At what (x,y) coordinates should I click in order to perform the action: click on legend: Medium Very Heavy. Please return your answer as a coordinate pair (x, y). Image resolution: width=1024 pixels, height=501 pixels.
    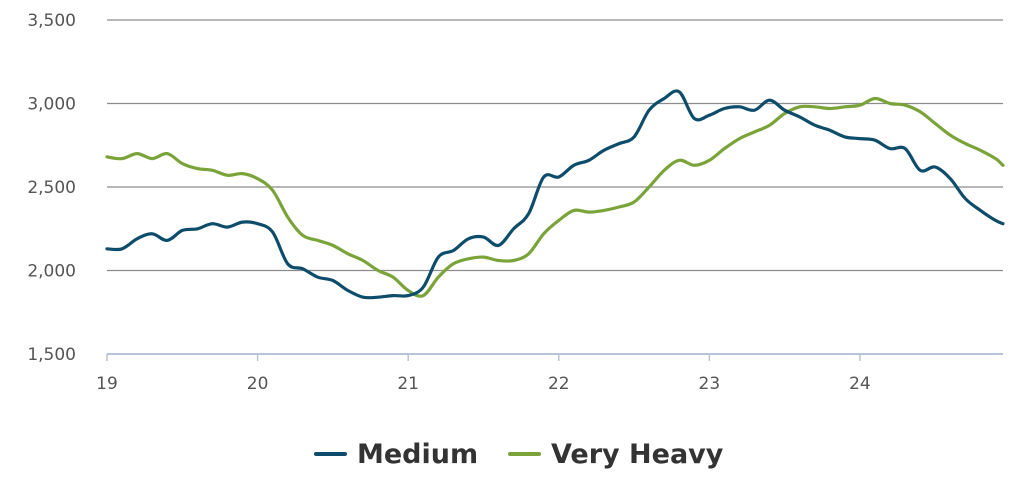
    Looking at the image, I should click on (519, 454).